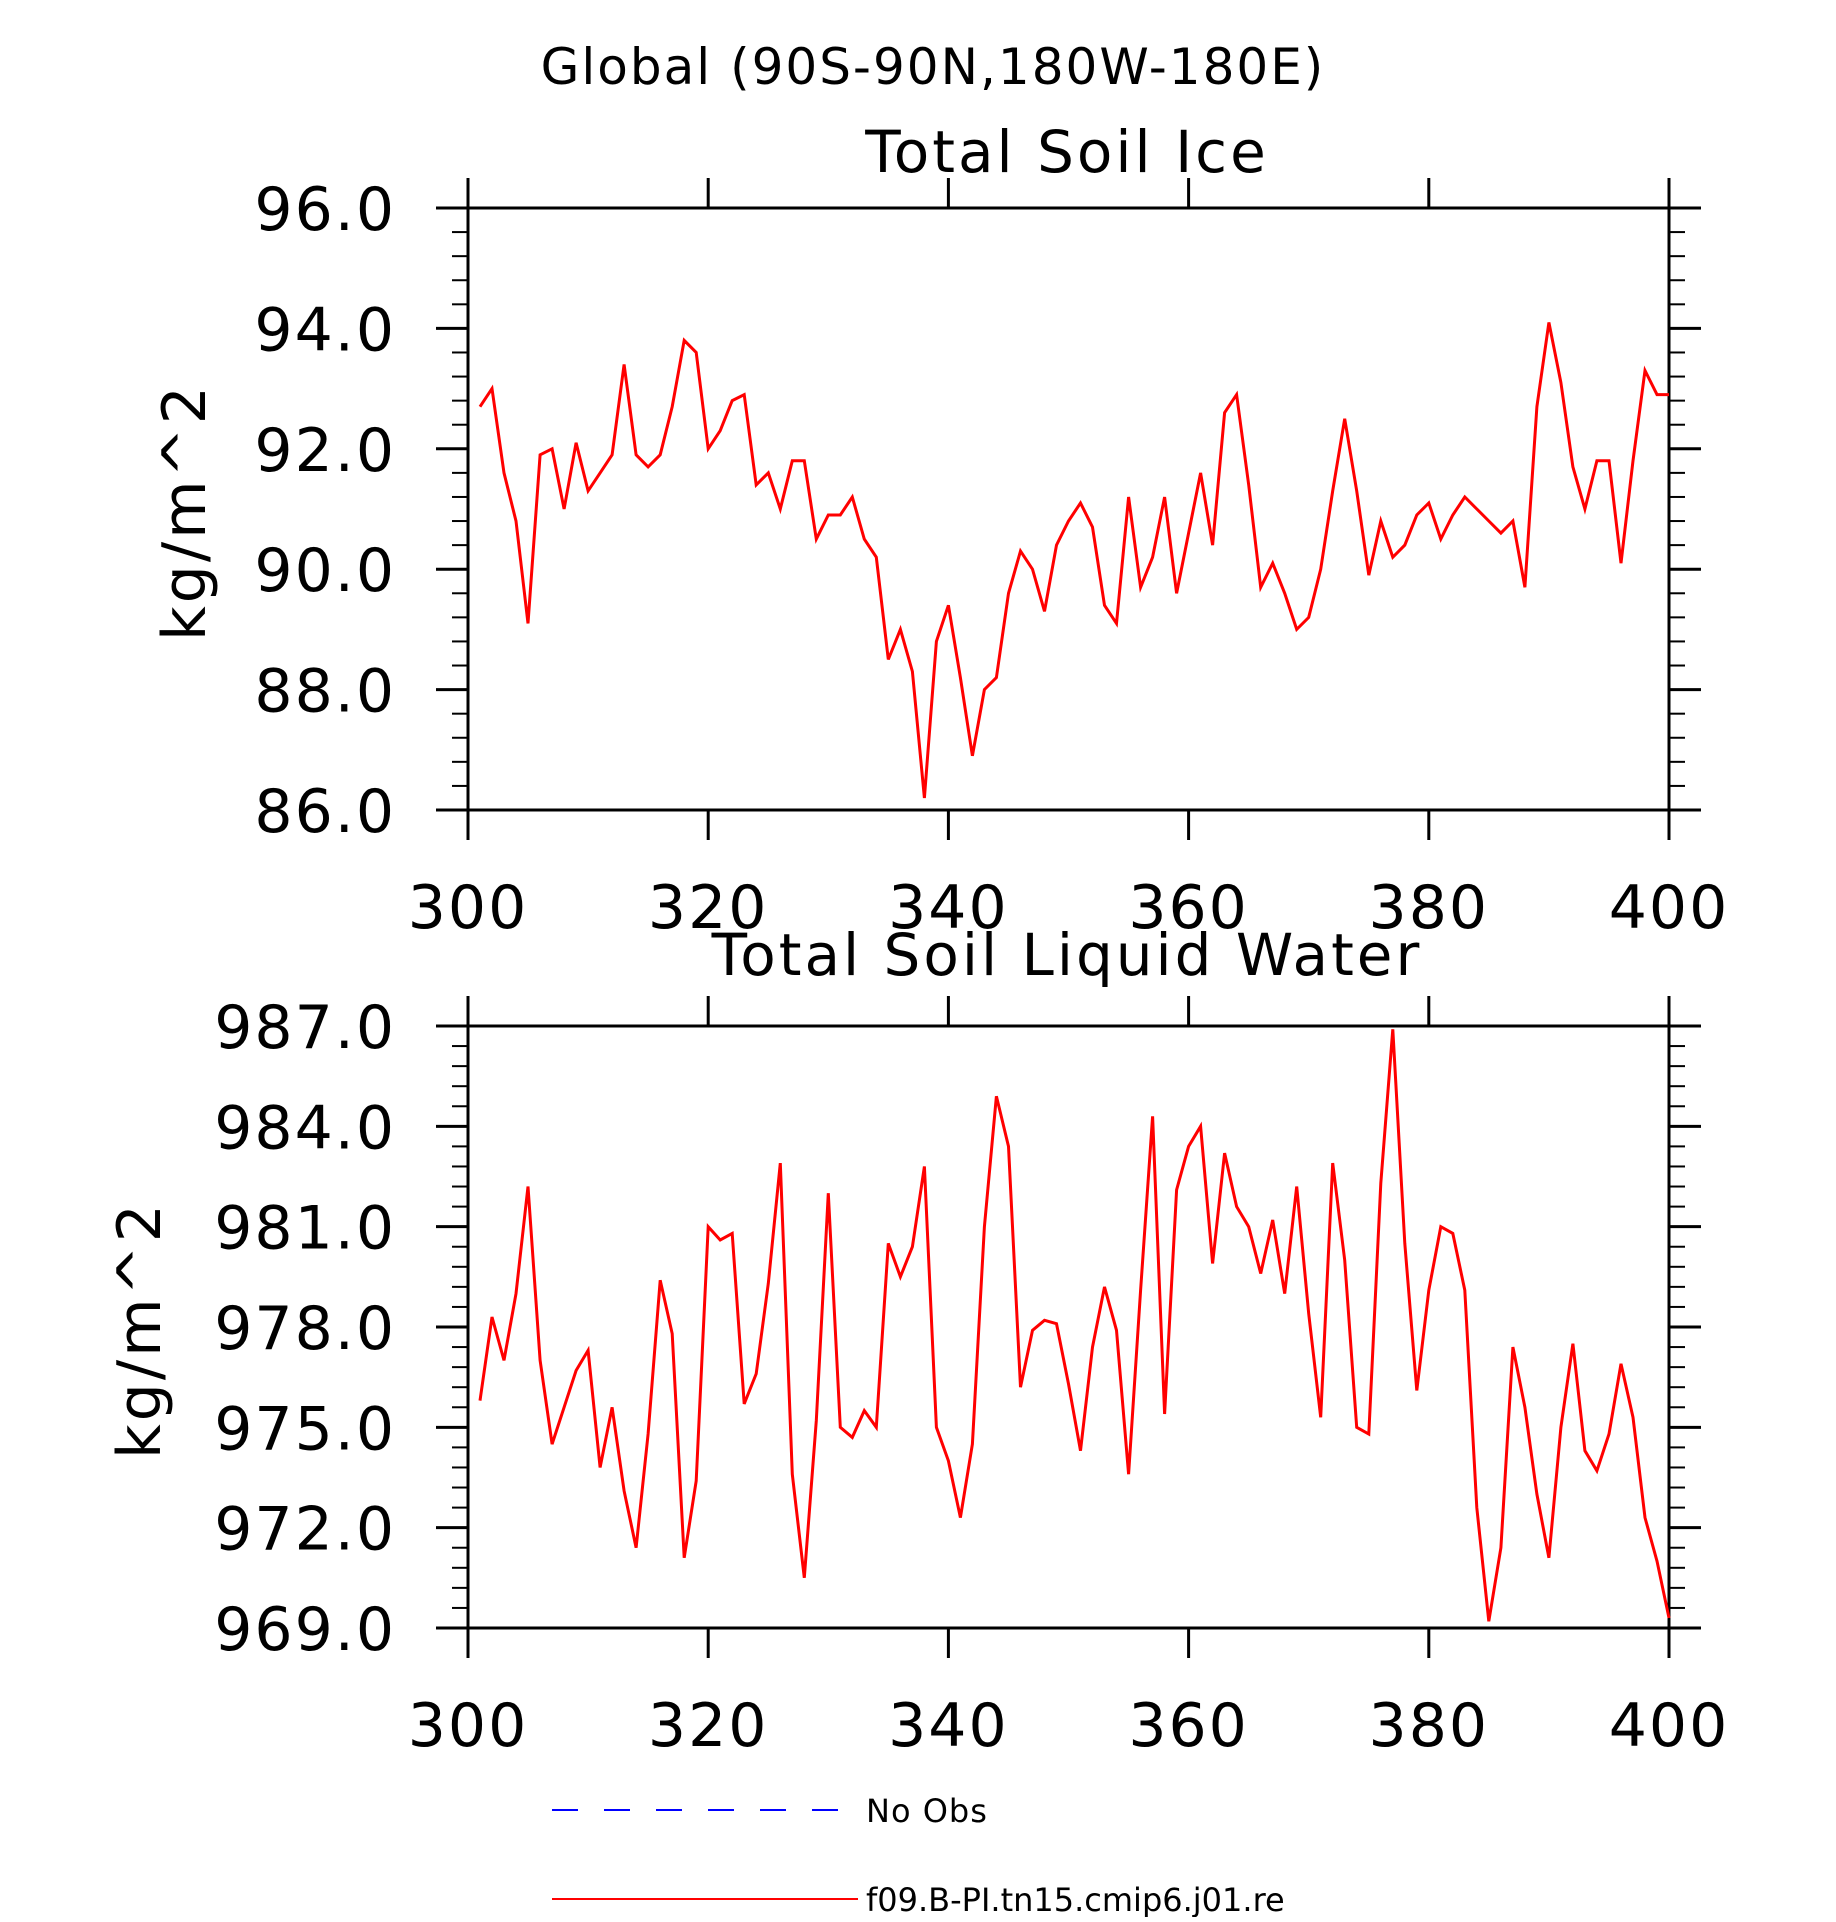 The image size is (1836, 1922). What do you see at coordinates (305, 1530) in the screenshot?
I see `y-tick-label: 972.0` at bounding box center [305, 1530].